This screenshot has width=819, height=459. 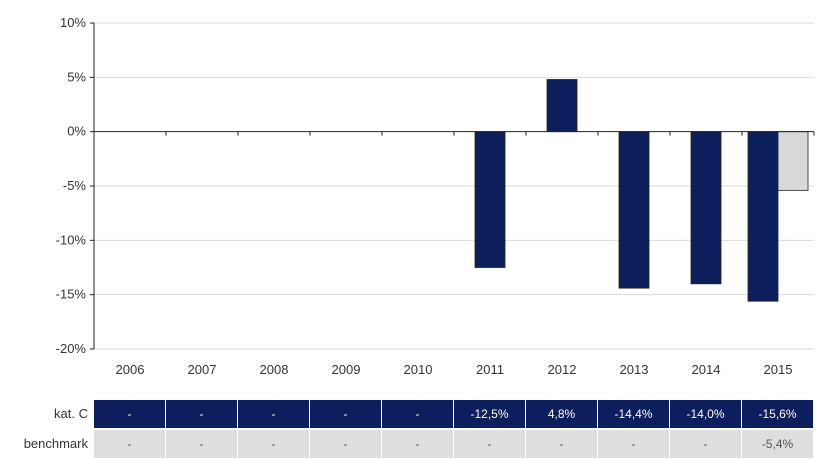 I want to click on y-tick-labels: 10% 5% 0% -5% -10% -15% -20%, so click(x=71, y=185).